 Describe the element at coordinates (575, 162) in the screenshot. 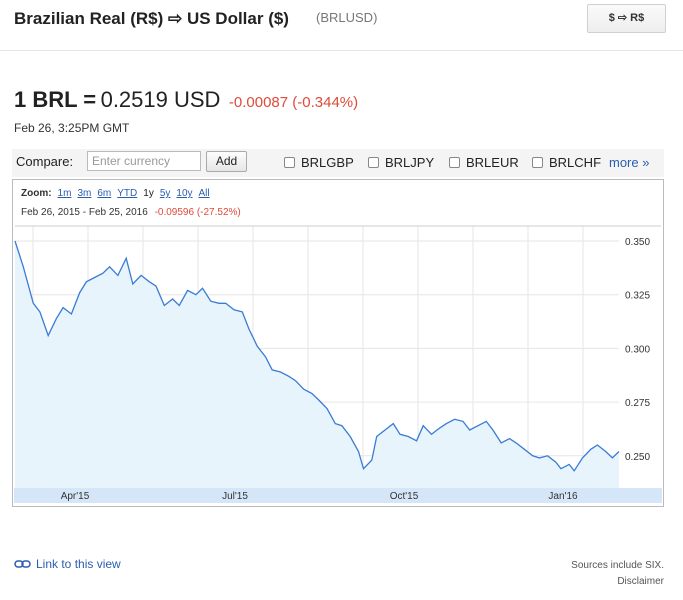

I see `compare-option-label: BRLCHF` at that location.